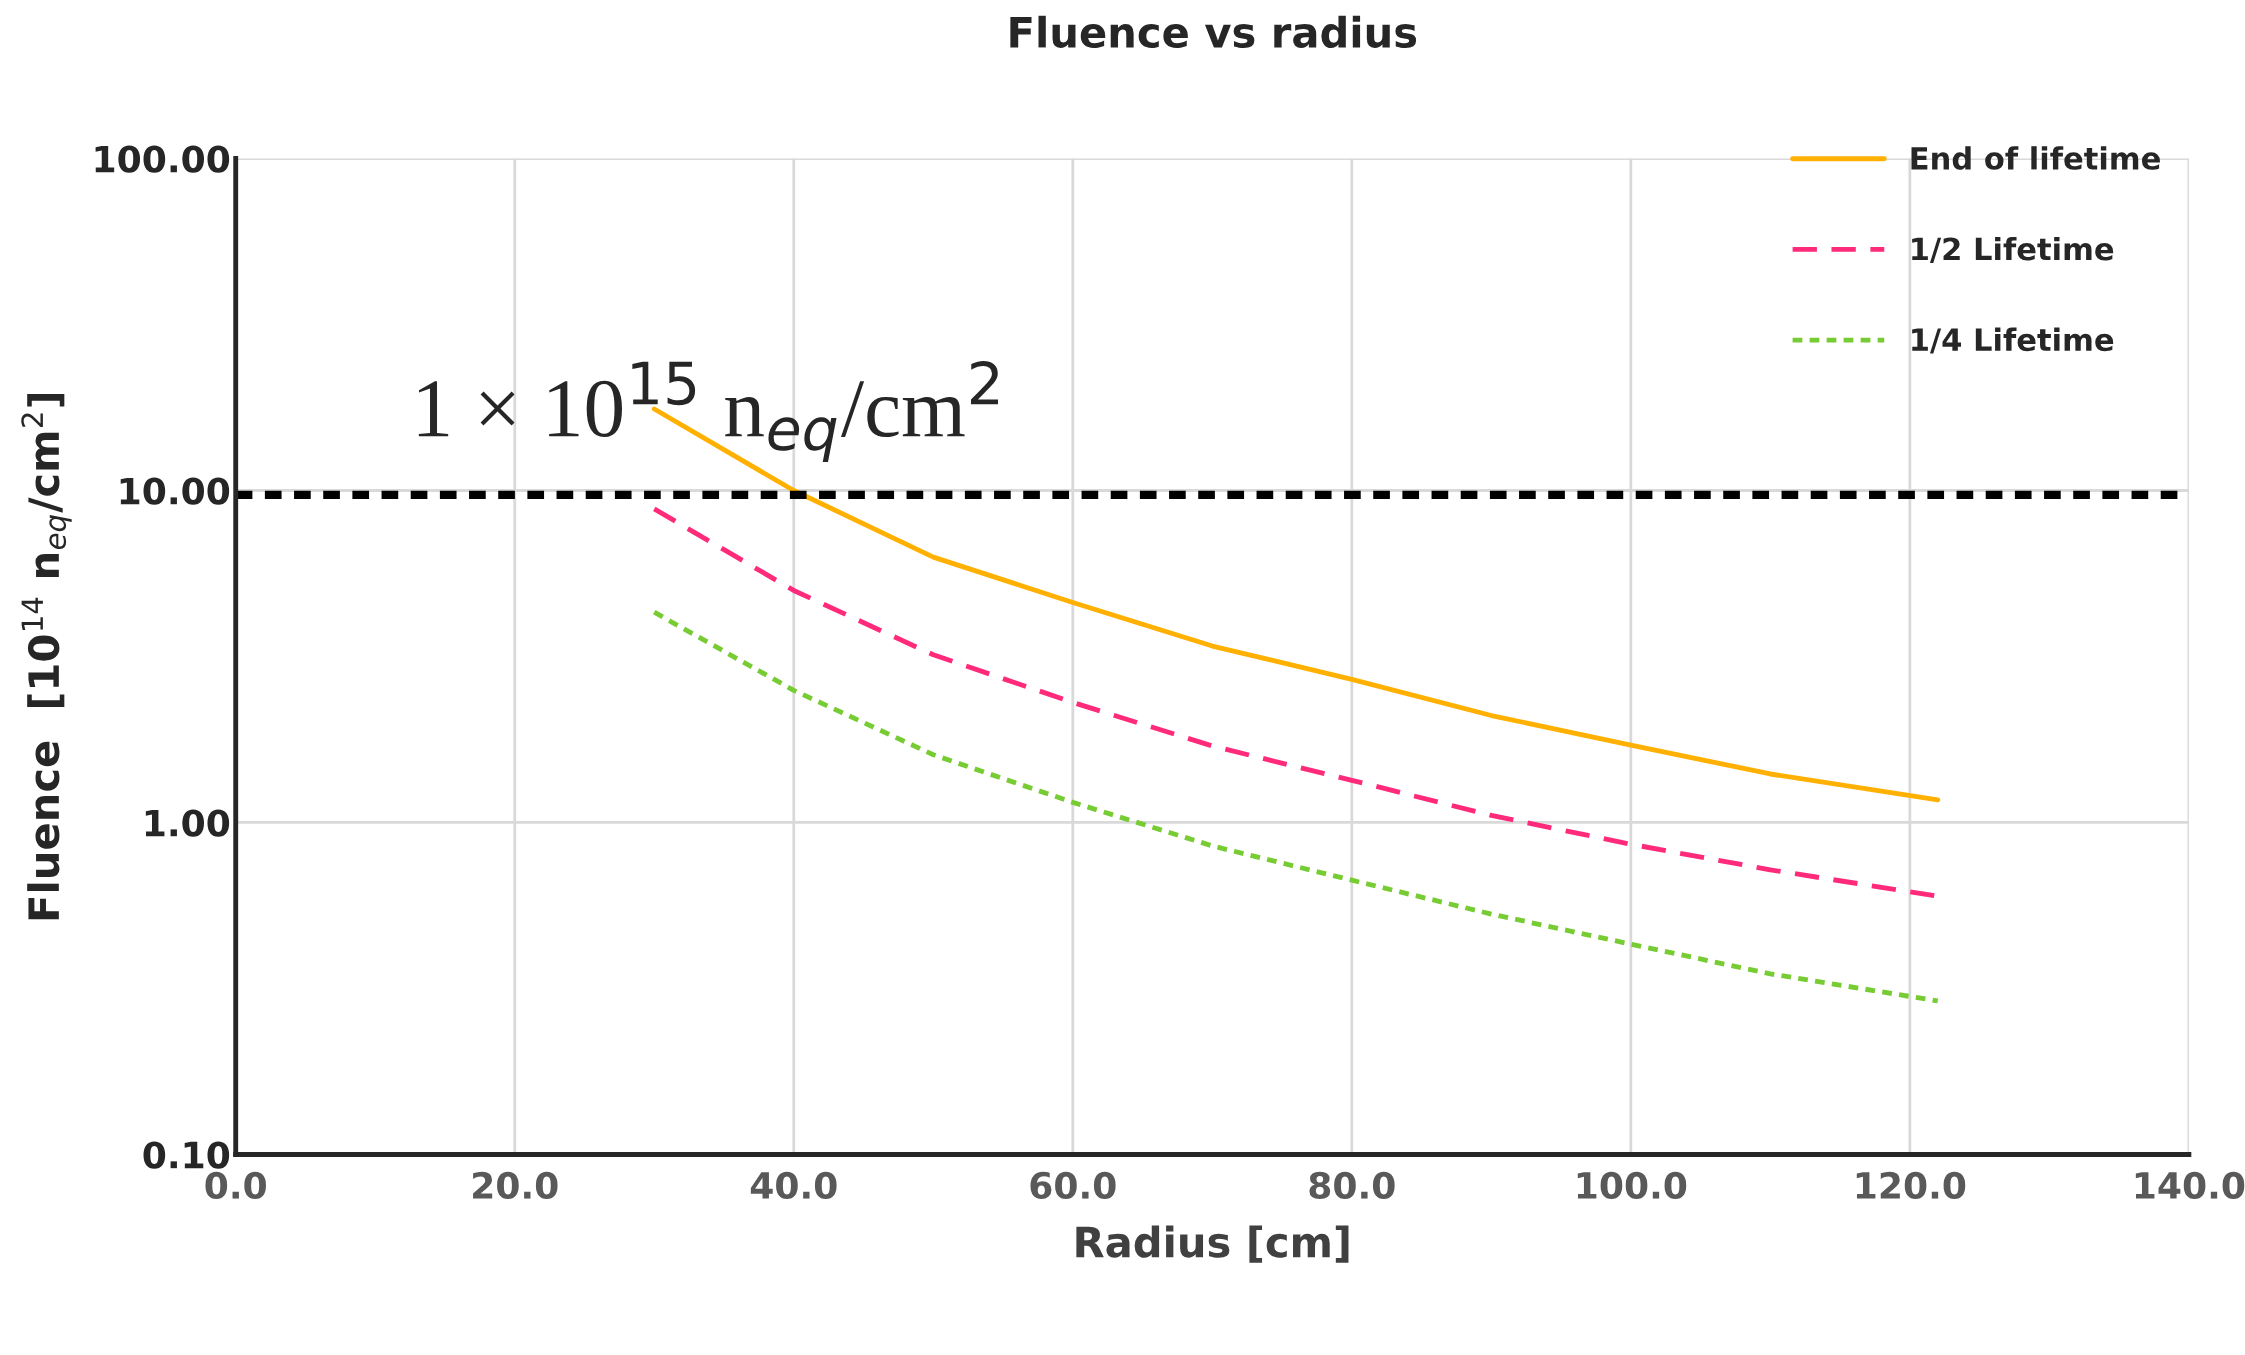 The width and height of the screenshot is (2245, 1355). I want to click on legend-label: End of lifetime, so click(2035, 158).